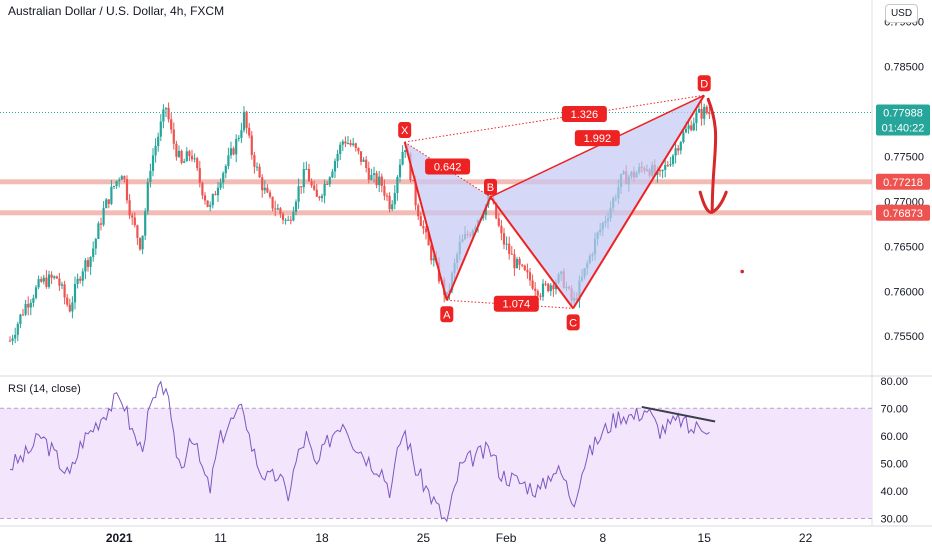  I want to click on pattern-point-x: X, so click(405, 130).